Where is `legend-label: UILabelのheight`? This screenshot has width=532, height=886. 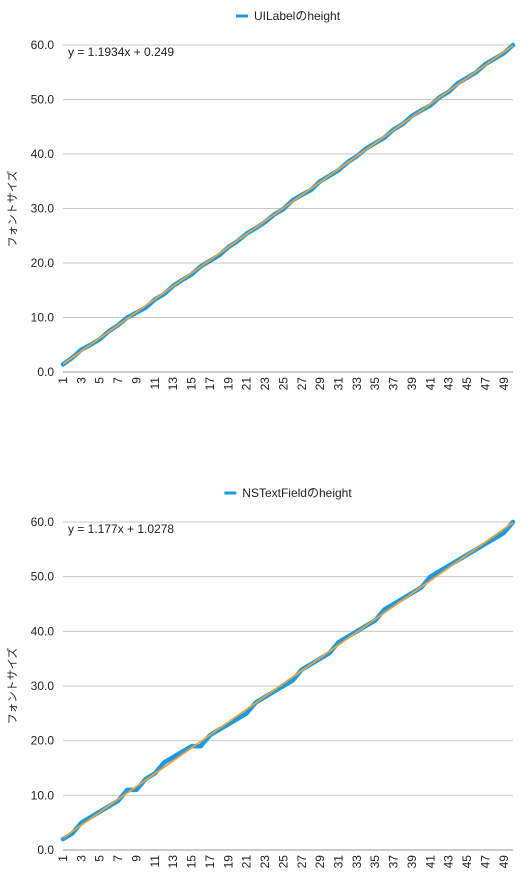 legend-label: UILabelのheight is located at coordinates (297, 16).